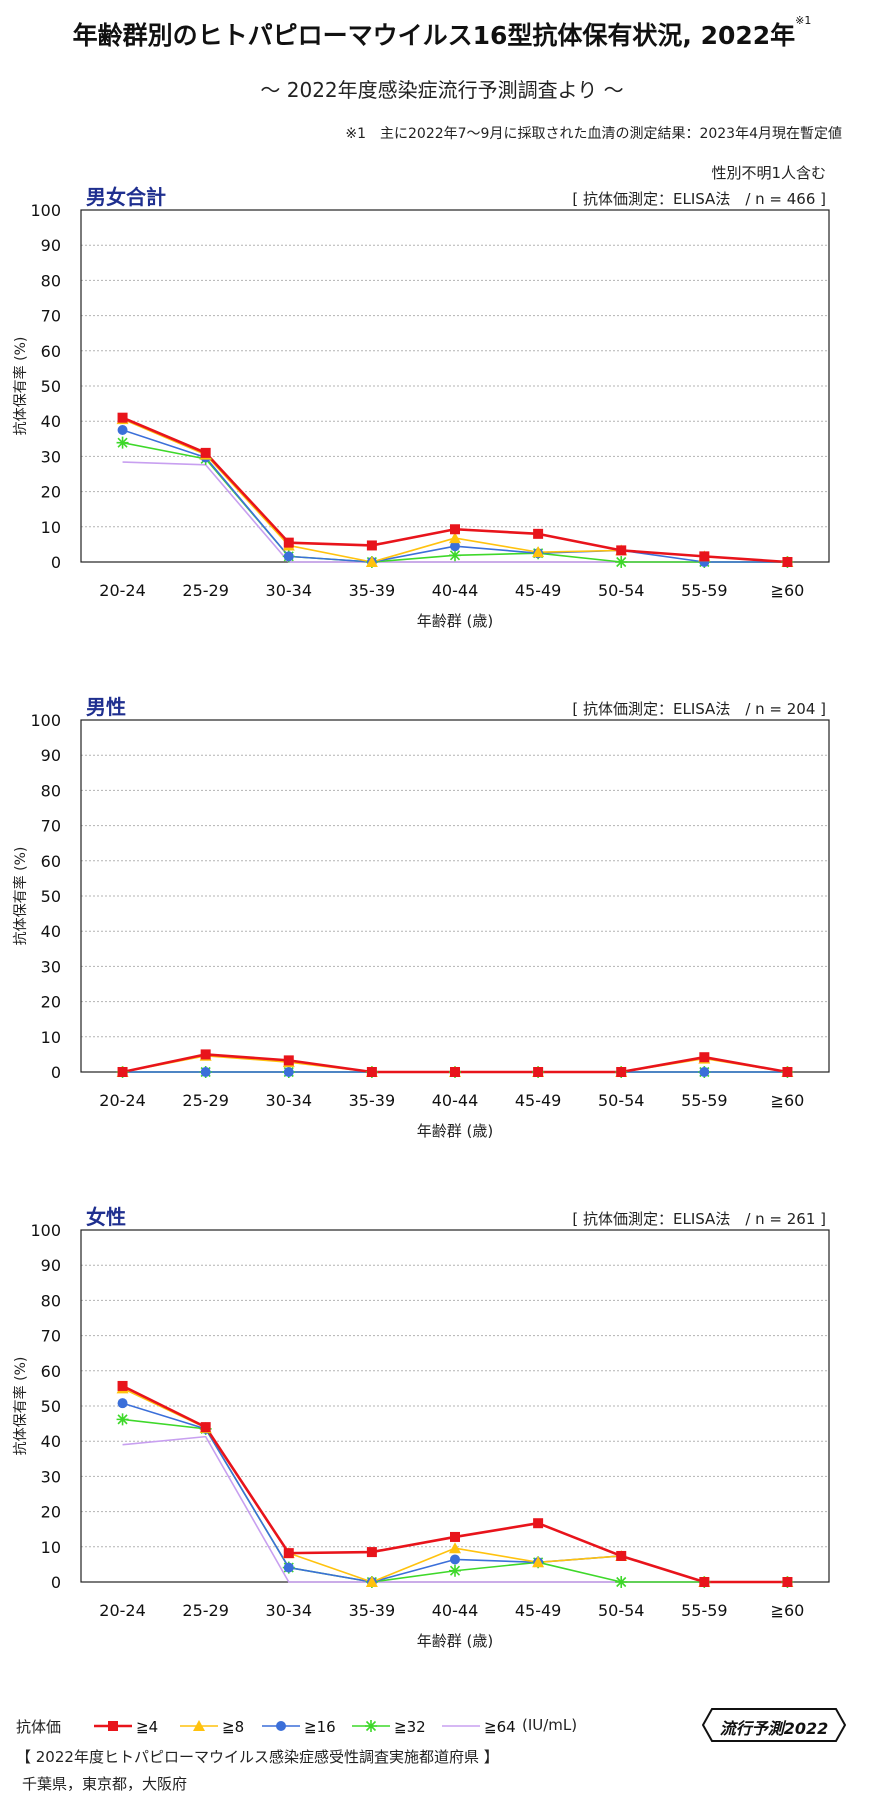 This screenshot has width=884, height=1801. I want to click on legend-item-ge4: ≧4, so click(137, 1726).